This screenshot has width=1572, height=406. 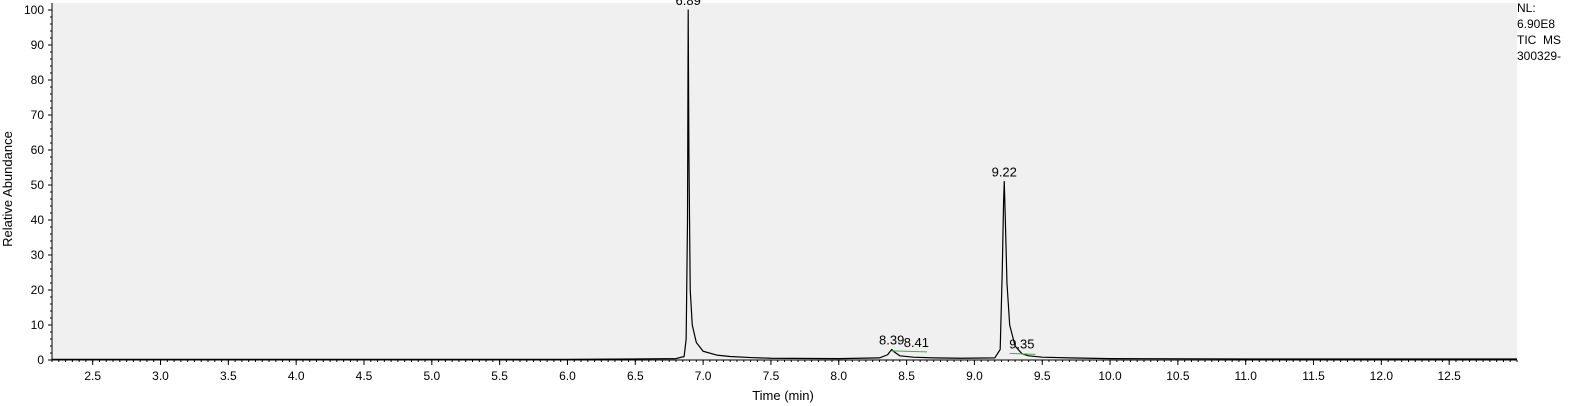 What do you see at coordinates (1245, 376) in the screenshot?
I see `x-tick-label: 11.0` at bounding box center [1245, 376].